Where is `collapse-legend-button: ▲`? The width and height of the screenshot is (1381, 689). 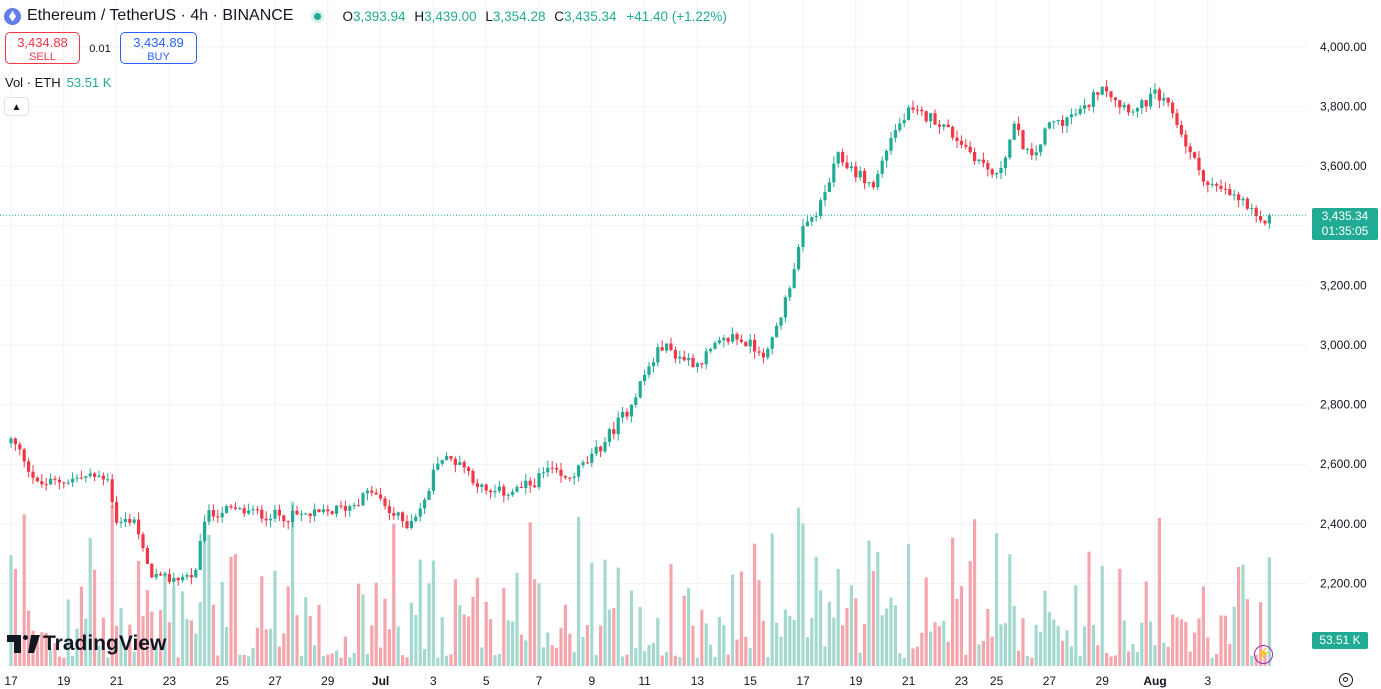
collapse-legend-button: ▲ is located at coordinates (16, 106).